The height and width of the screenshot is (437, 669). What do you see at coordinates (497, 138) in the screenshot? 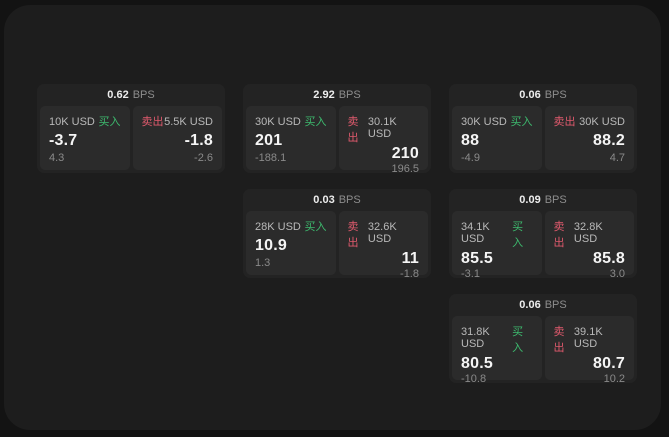
I see `buy-panel: 30K USD 买入 88 -4.9` at bounding box center [497, 138].